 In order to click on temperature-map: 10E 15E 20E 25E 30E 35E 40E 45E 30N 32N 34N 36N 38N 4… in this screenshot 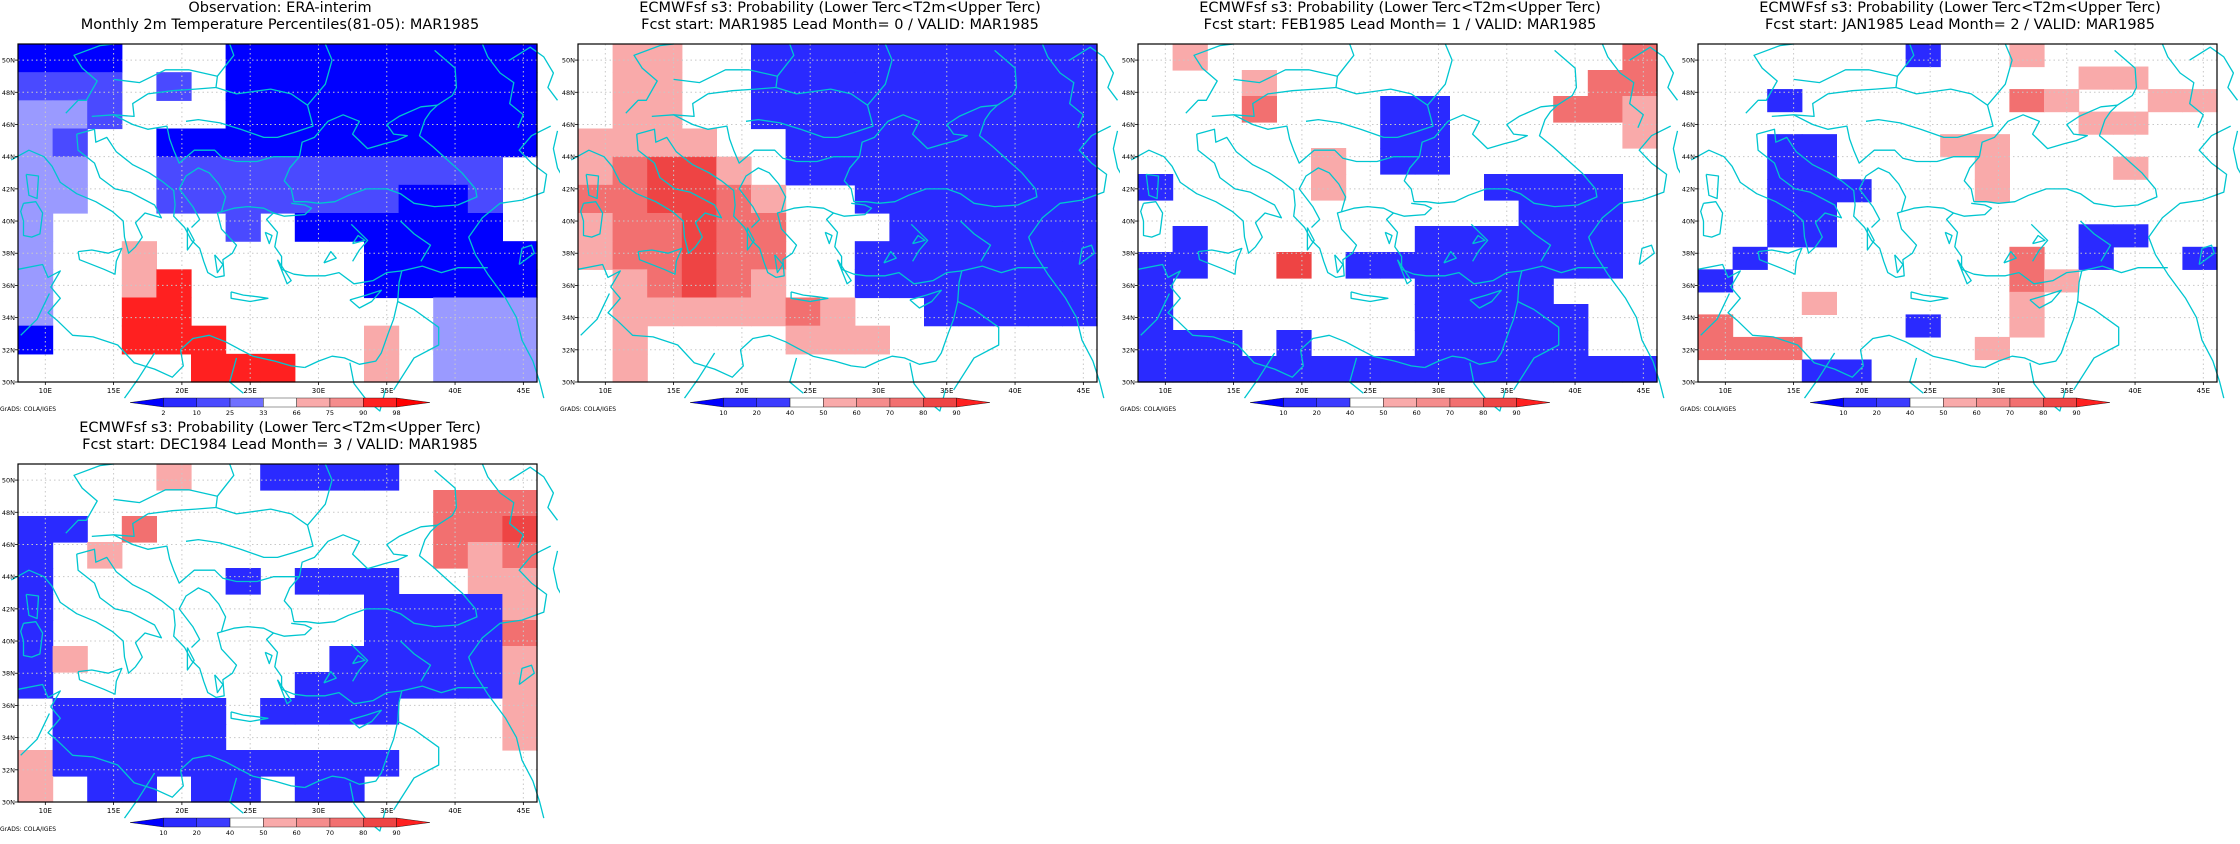, I will do `click(294, 230)`.